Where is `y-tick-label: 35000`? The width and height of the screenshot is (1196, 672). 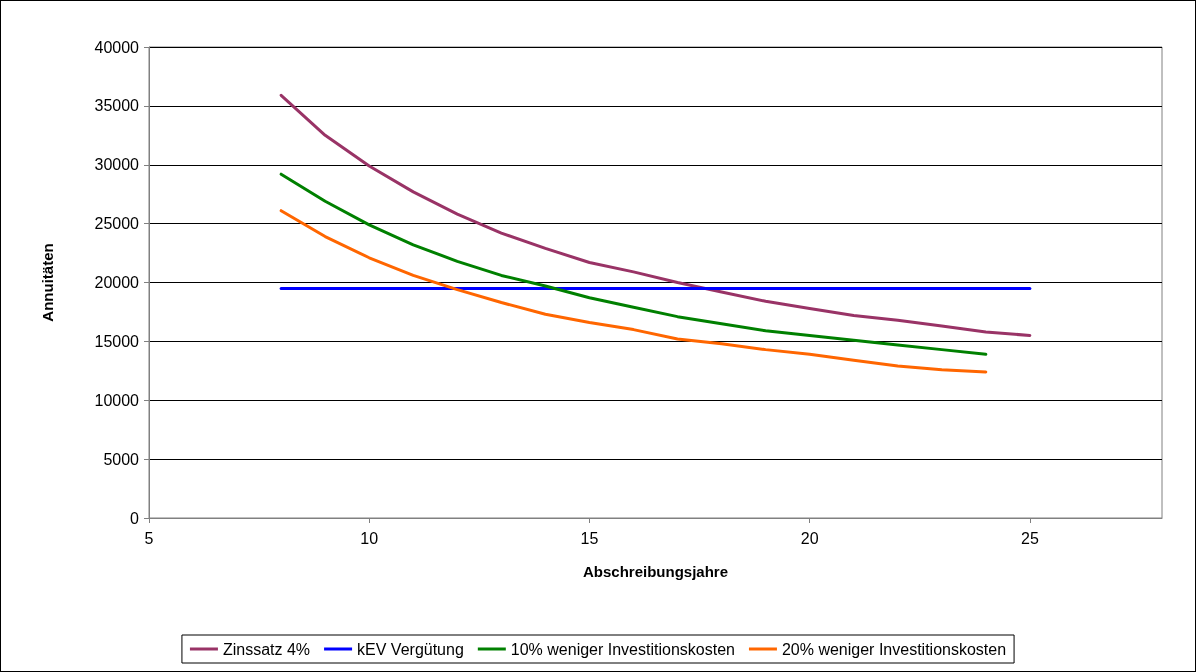 y-tick-label: 35000 is located at coordinates (117, 106).